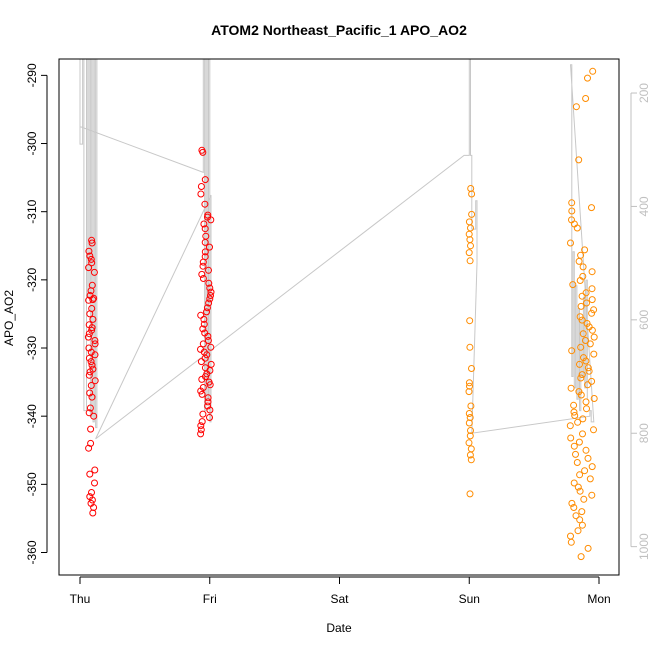 The height and width of the screenshot is (650, 650). What do you see at coordinates (339, 628) in the screenshot?
I see `x-axis-label: Date` at bounding box center [339, 628].